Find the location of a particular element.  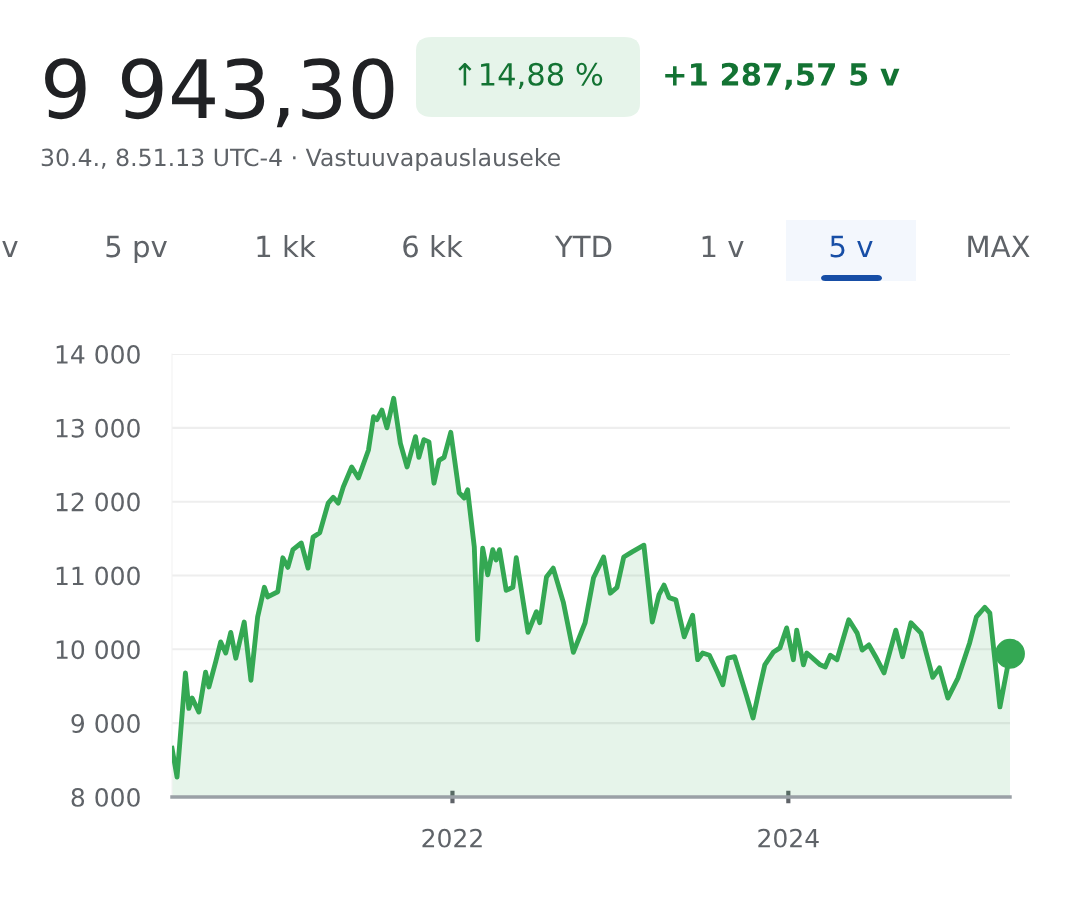

y-tick-label: 11 000 is located at coordinates (98, 576).